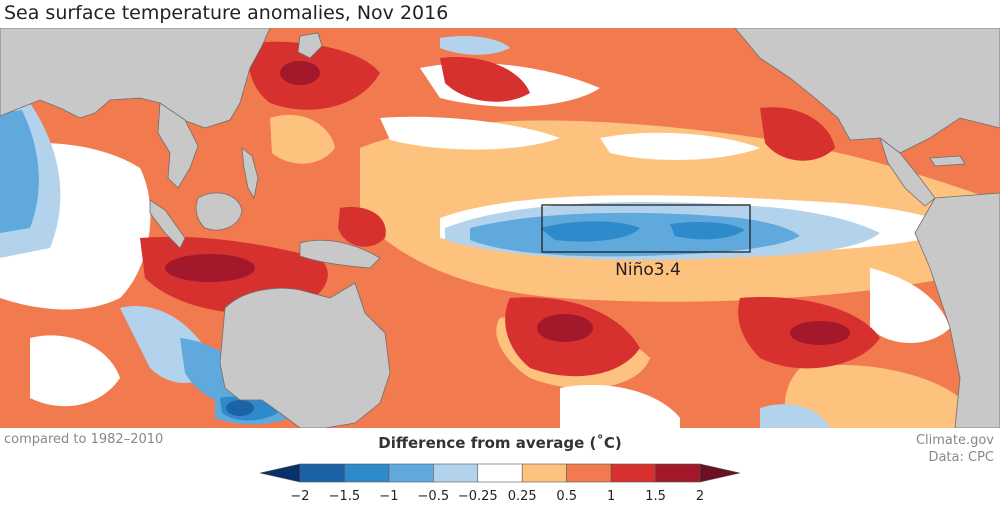 Image resolution: width=1000 pixels, height=516 pixels. Describe the element at coordinates (522, 496) in the screenshot. I see `legend-tick-label: 0.25` at that location.